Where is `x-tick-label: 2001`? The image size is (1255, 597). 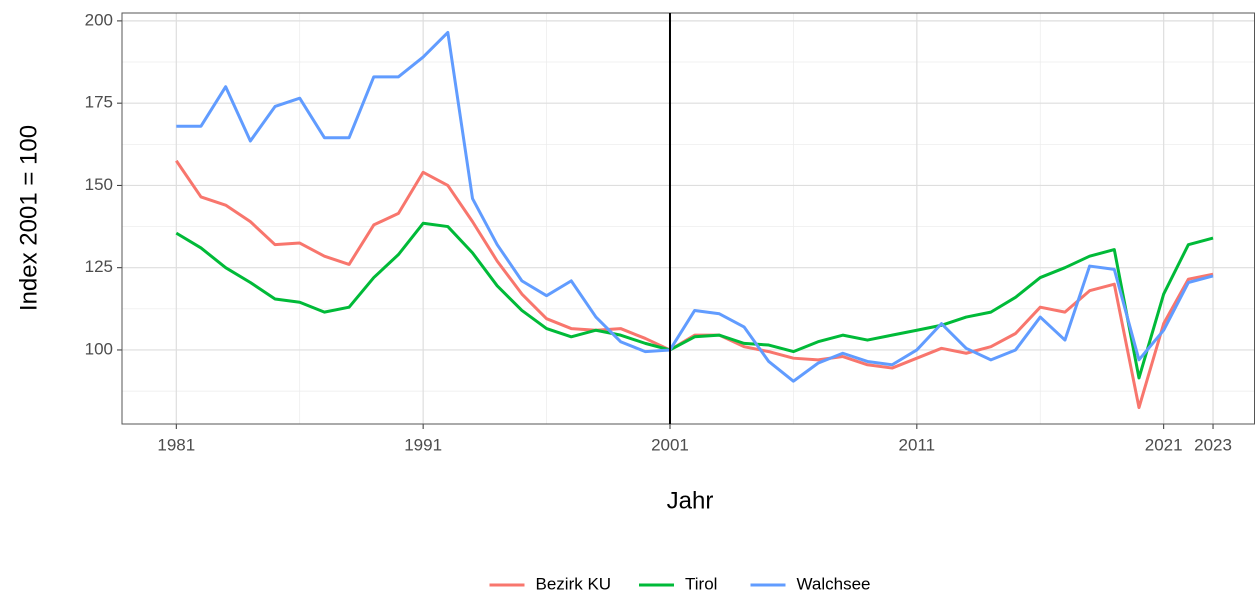 x-tick-label: 2001 is located at coordinates (670, 444).